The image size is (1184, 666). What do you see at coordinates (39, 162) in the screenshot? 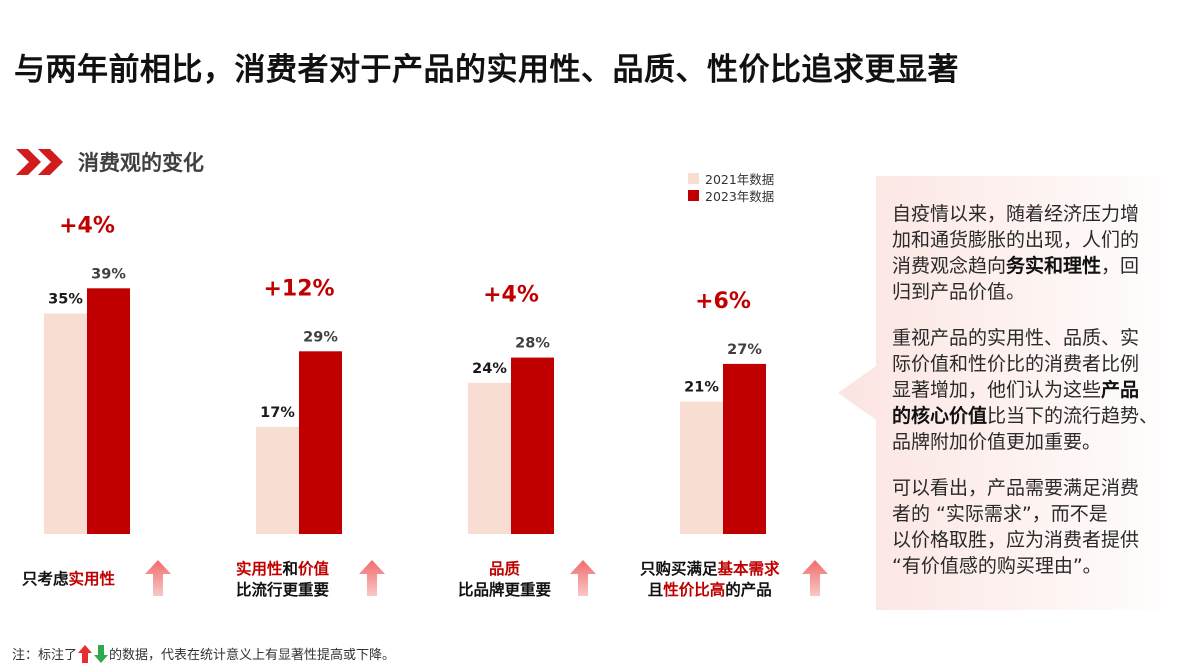
I see `double-chevron-icon` at bounding box center [39, 162].